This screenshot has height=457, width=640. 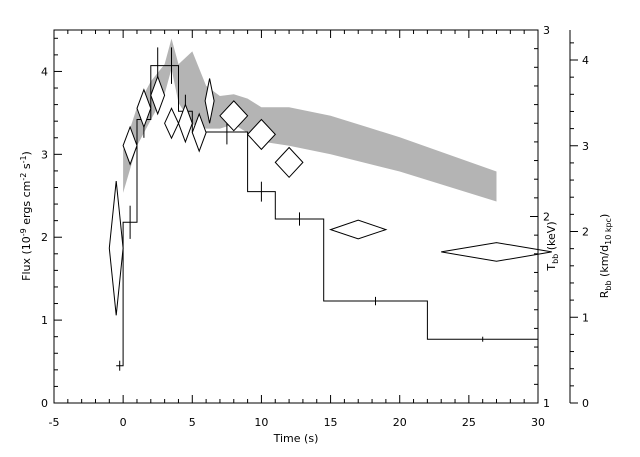 I want to click on y-right-radius-label: Rbb (km/d10 kpc), so click(x=605, y=256).